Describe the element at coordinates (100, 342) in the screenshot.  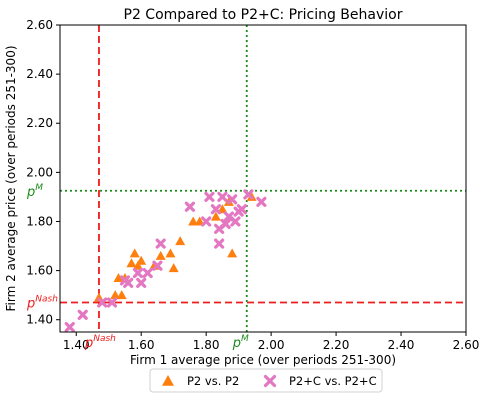
I see `reference-label-x-nash: pNash` at that location.